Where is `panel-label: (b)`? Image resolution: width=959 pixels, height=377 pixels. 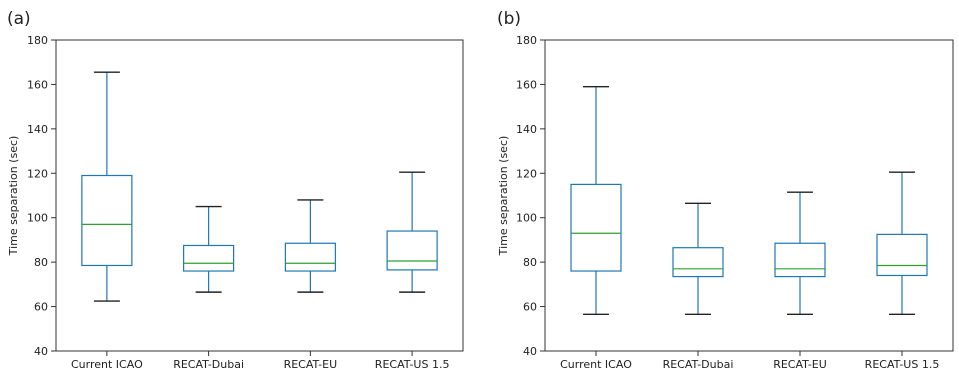 panel-label: (b) is located at coordinates (509, 19).